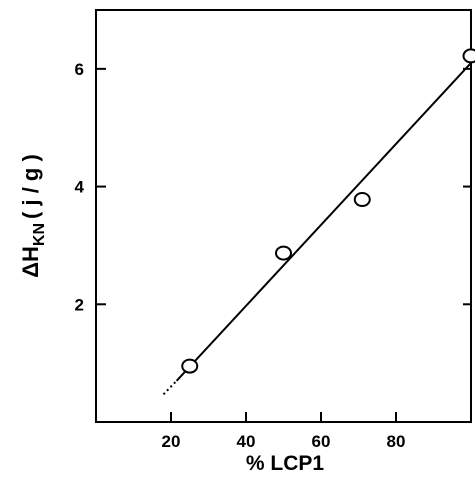 This screenshot has width=475, height=478. What do you see at coordinates (79, 69) in the screenshot?
I see `y-tick-label-6: 6` at bounding box center [79, 69].